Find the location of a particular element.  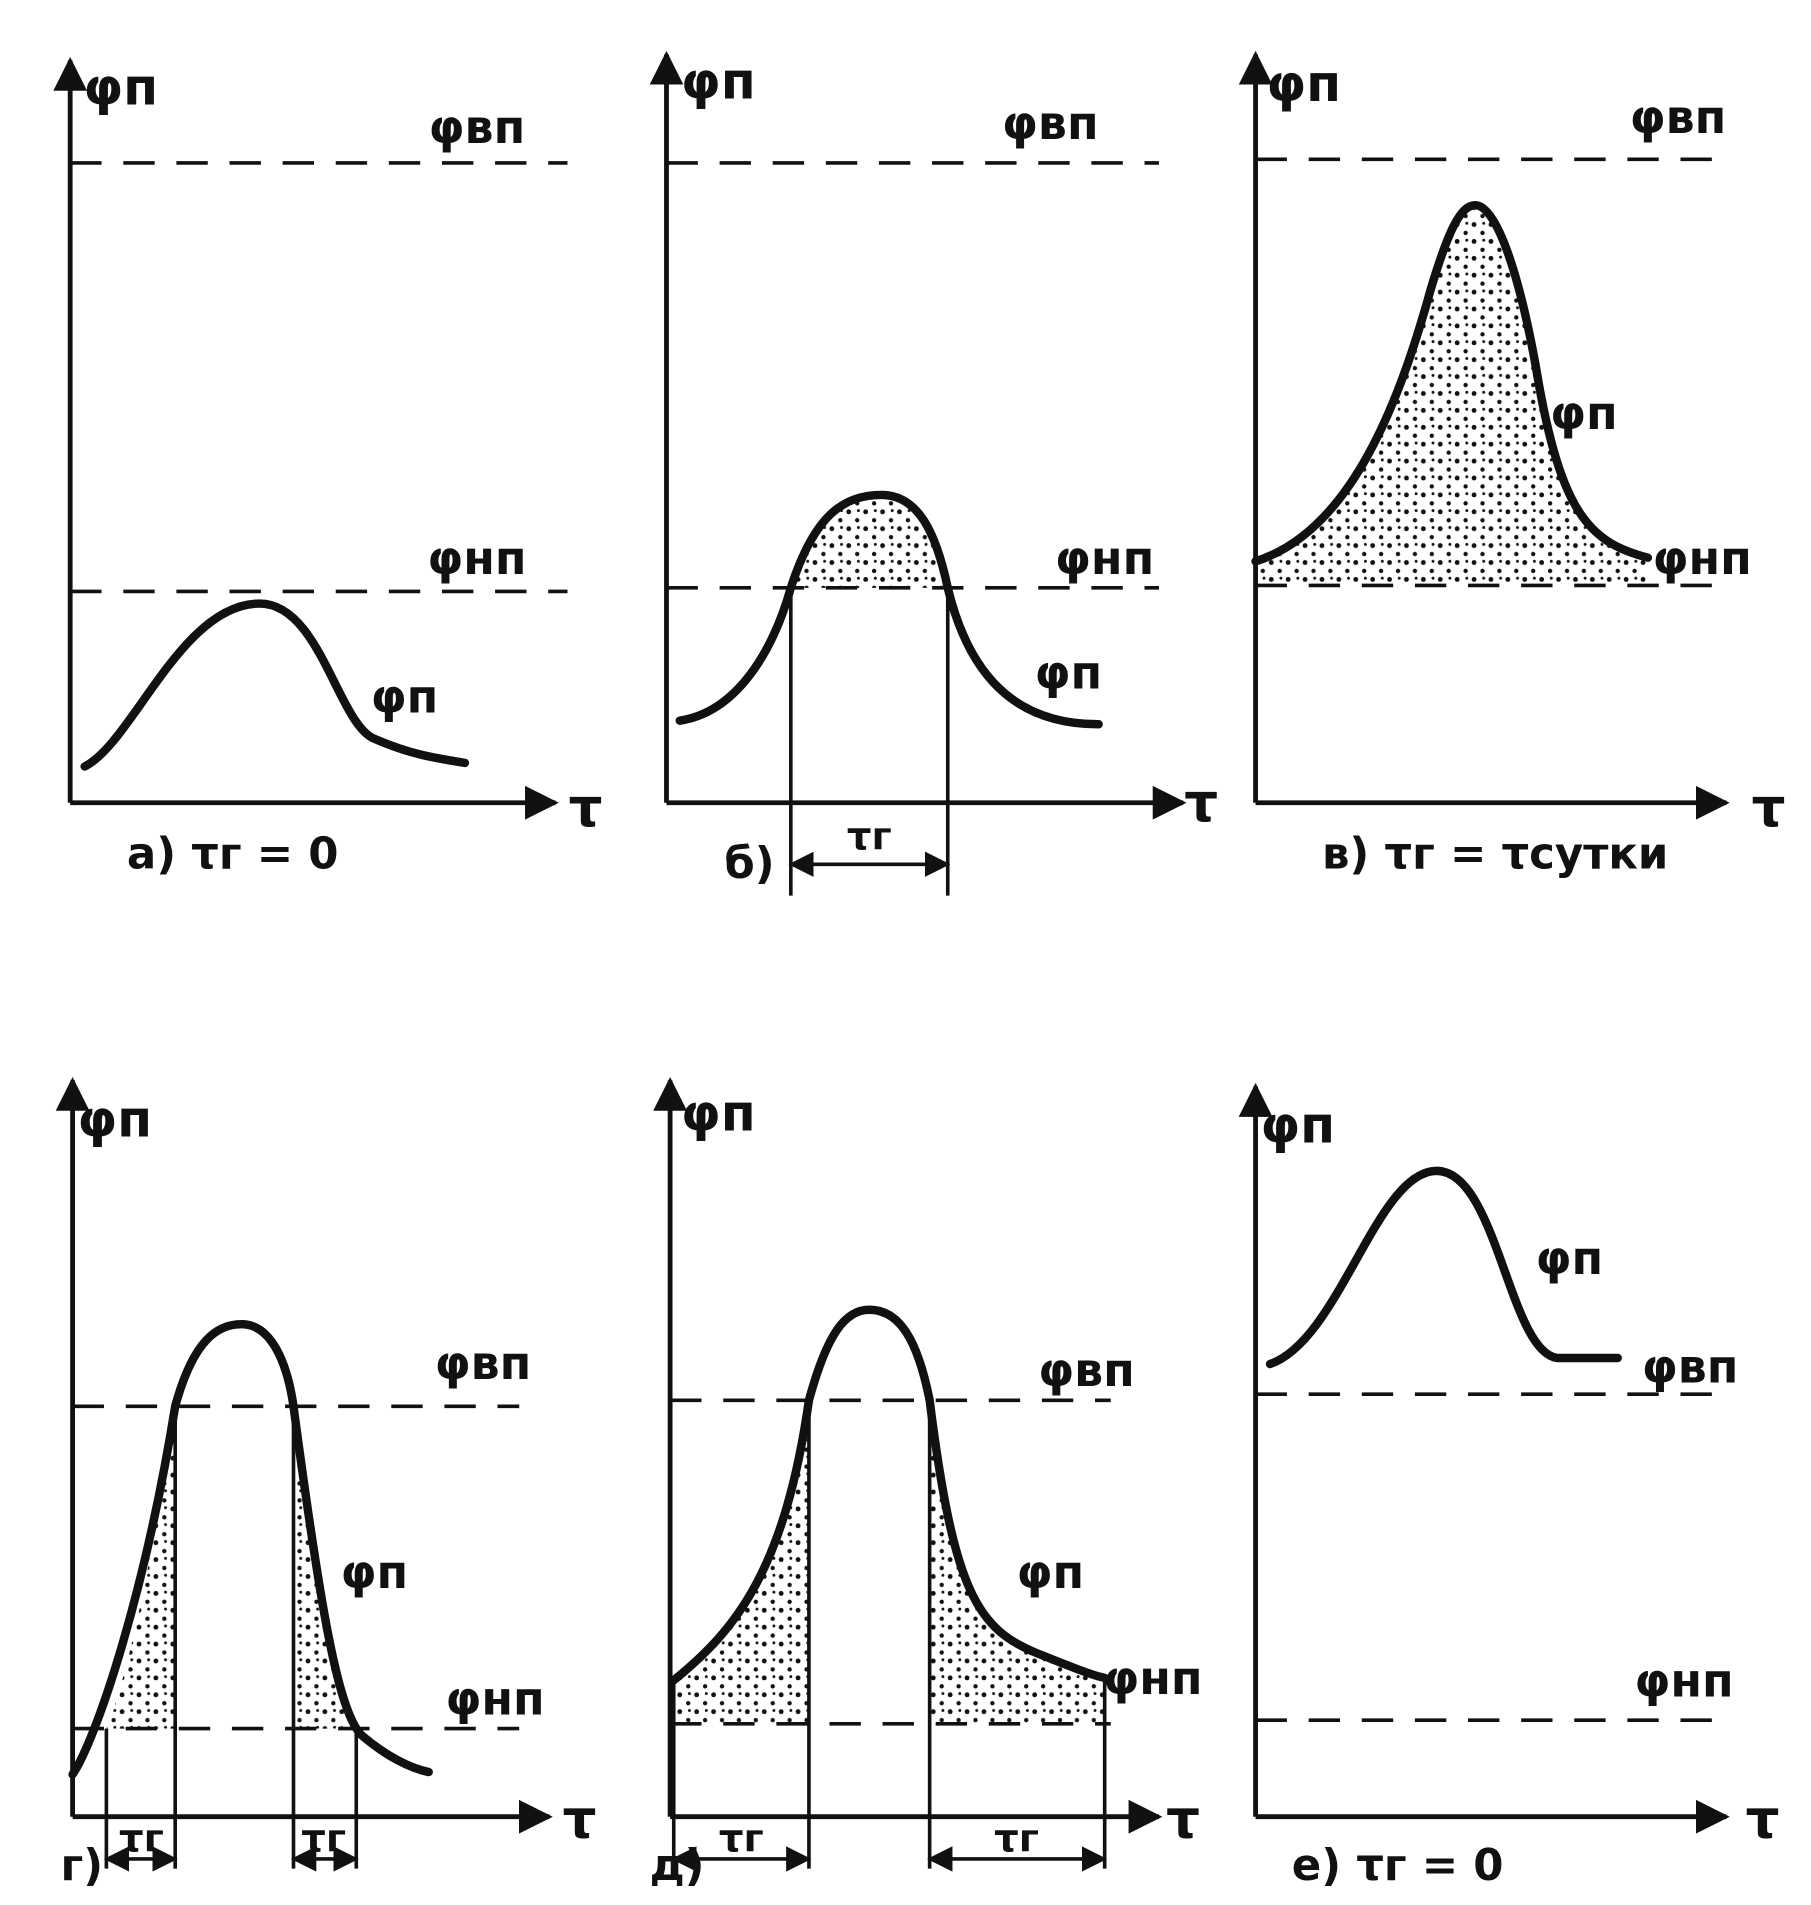

panel-caption: д) is located at coordinates (677, 1866).